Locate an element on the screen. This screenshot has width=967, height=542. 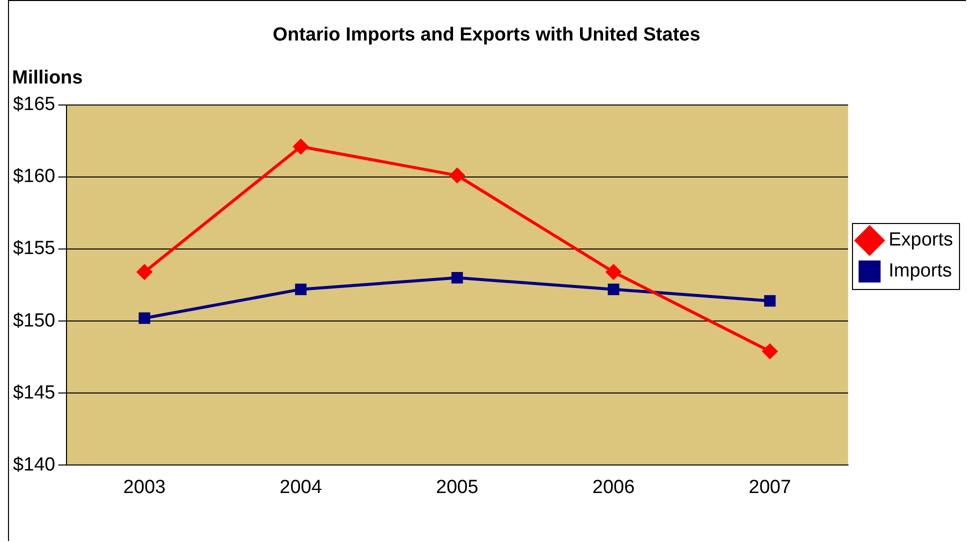
x-tick-label: 2003 is located at coordinates (144, 487).